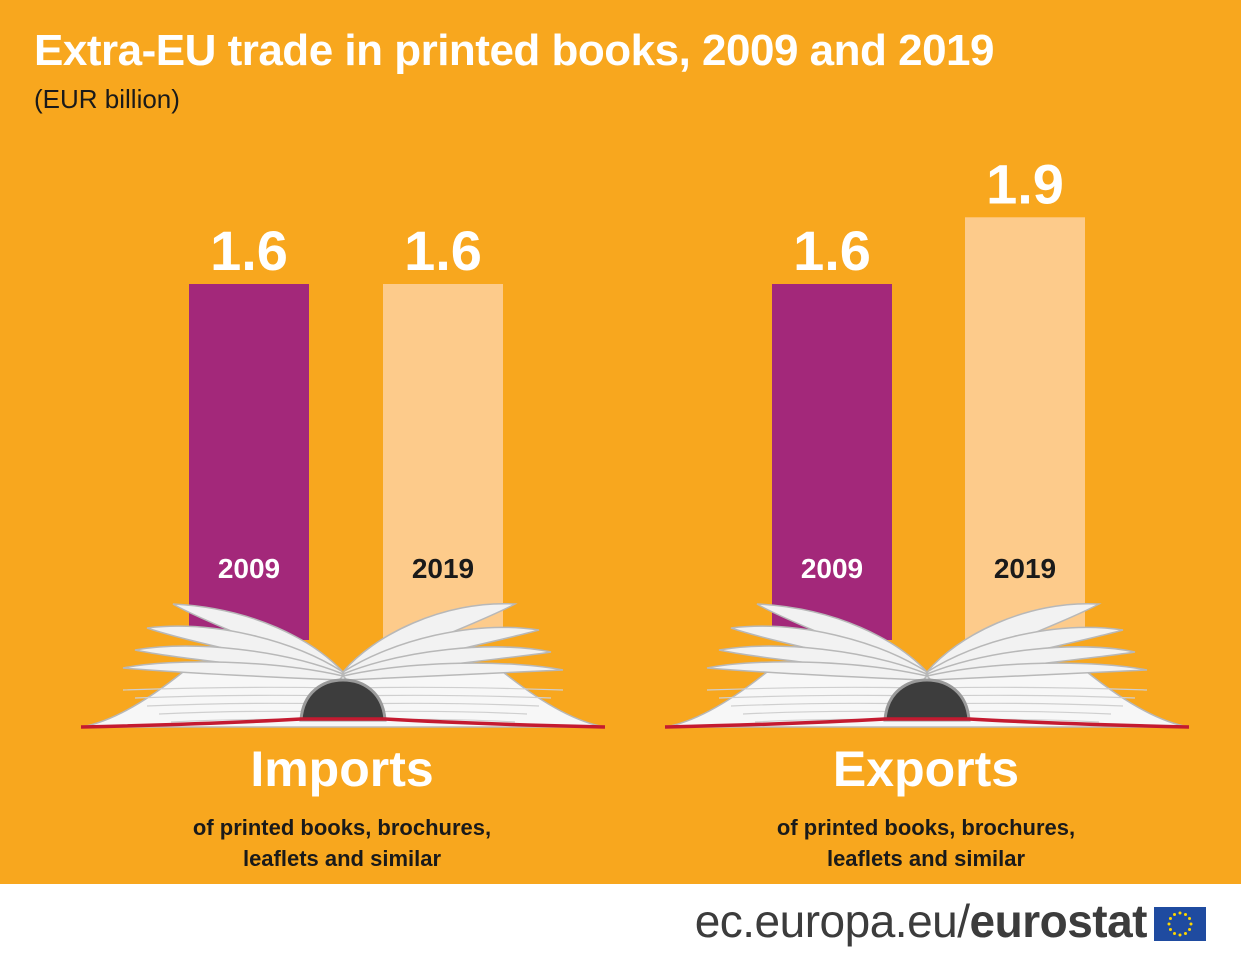 The height and width of the screenshot is (958, 1241). I want to click on imports-heading: Imports, so click(342, 769).